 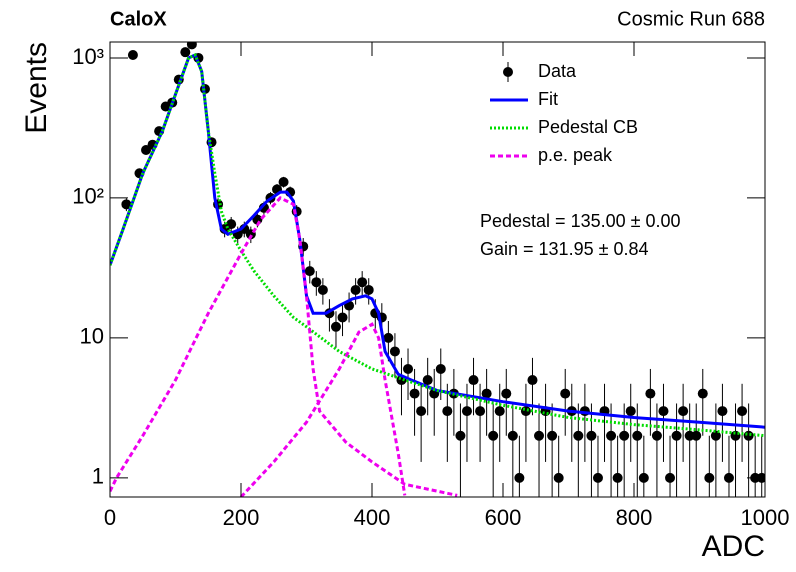 What do you see at coordinates (372, 517) in the screenshot?
I see `x-tick-label: 400` at bounding box center [372, 517].